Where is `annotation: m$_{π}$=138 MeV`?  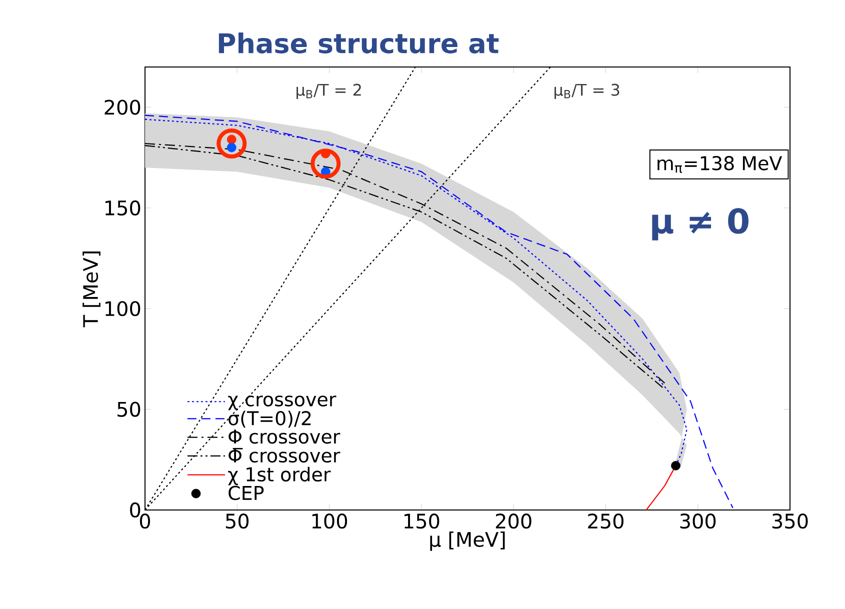 annotation: m$_{π}$=138 MeV is located at coordinates (720, 164).